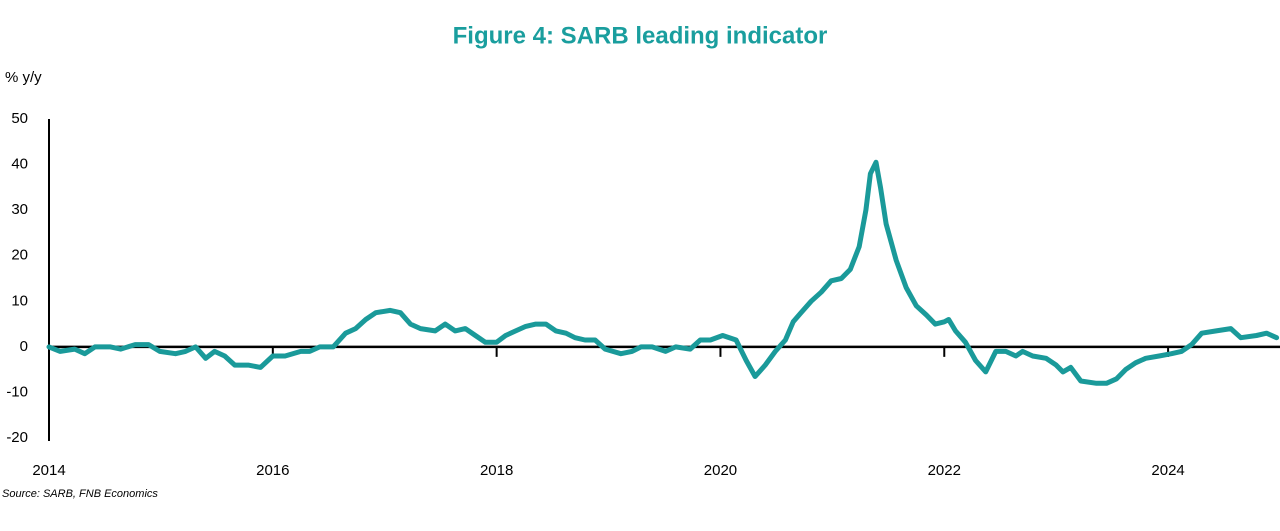  I want to click on x-tick-label: 2022, so click(944, 470).